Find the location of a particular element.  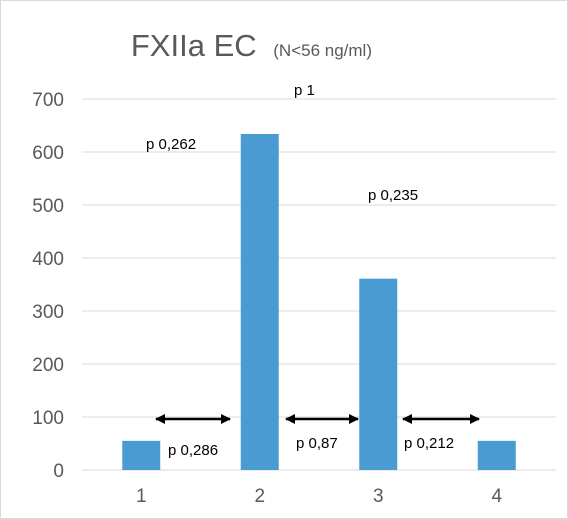

y-tick-label: 700 is located at coordinates (48, 100).